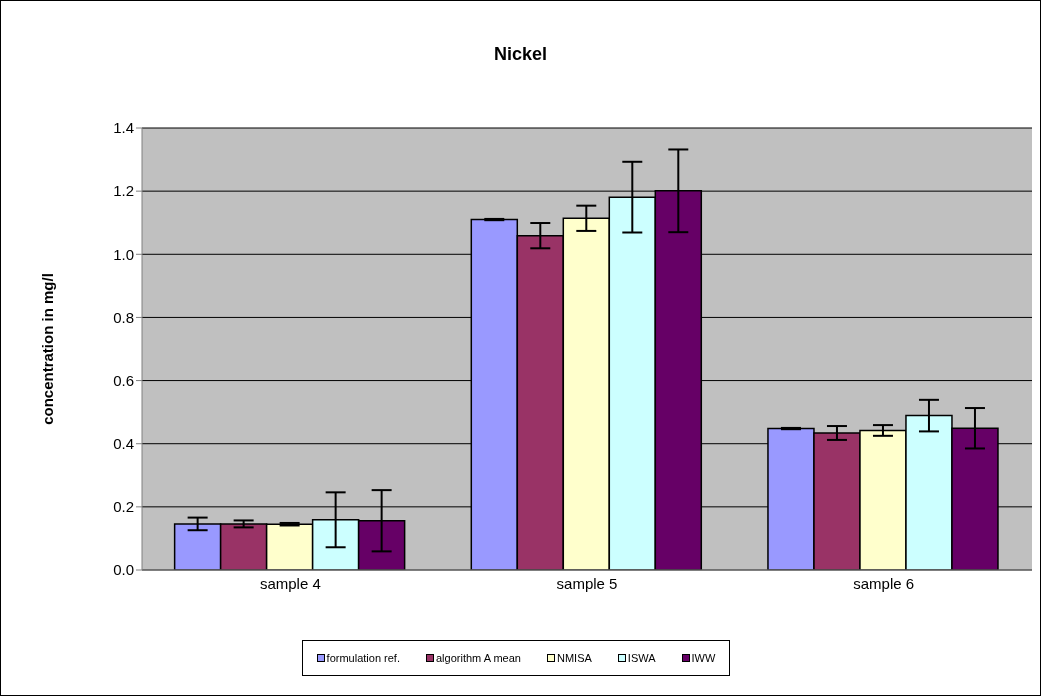  What do you see at coordinates (290, 583) in the screenshot?
I see `x-tick-label: sample 4` at bounding box center [290, 583].